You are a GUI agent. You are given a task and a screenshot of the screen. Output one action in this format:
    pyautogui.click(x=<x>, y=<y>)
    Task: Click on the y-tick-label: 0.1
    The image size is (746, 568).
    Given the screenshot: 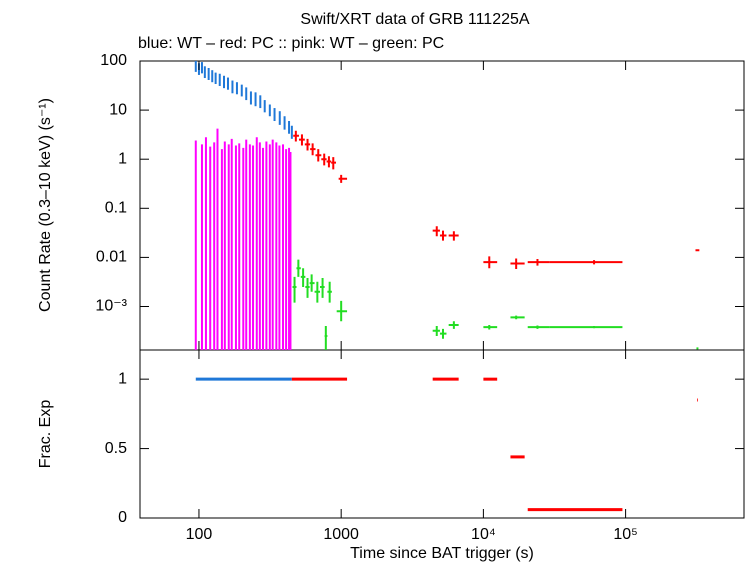 What is the action you would take?
    pyautogui.click(x=116, y=208)
    